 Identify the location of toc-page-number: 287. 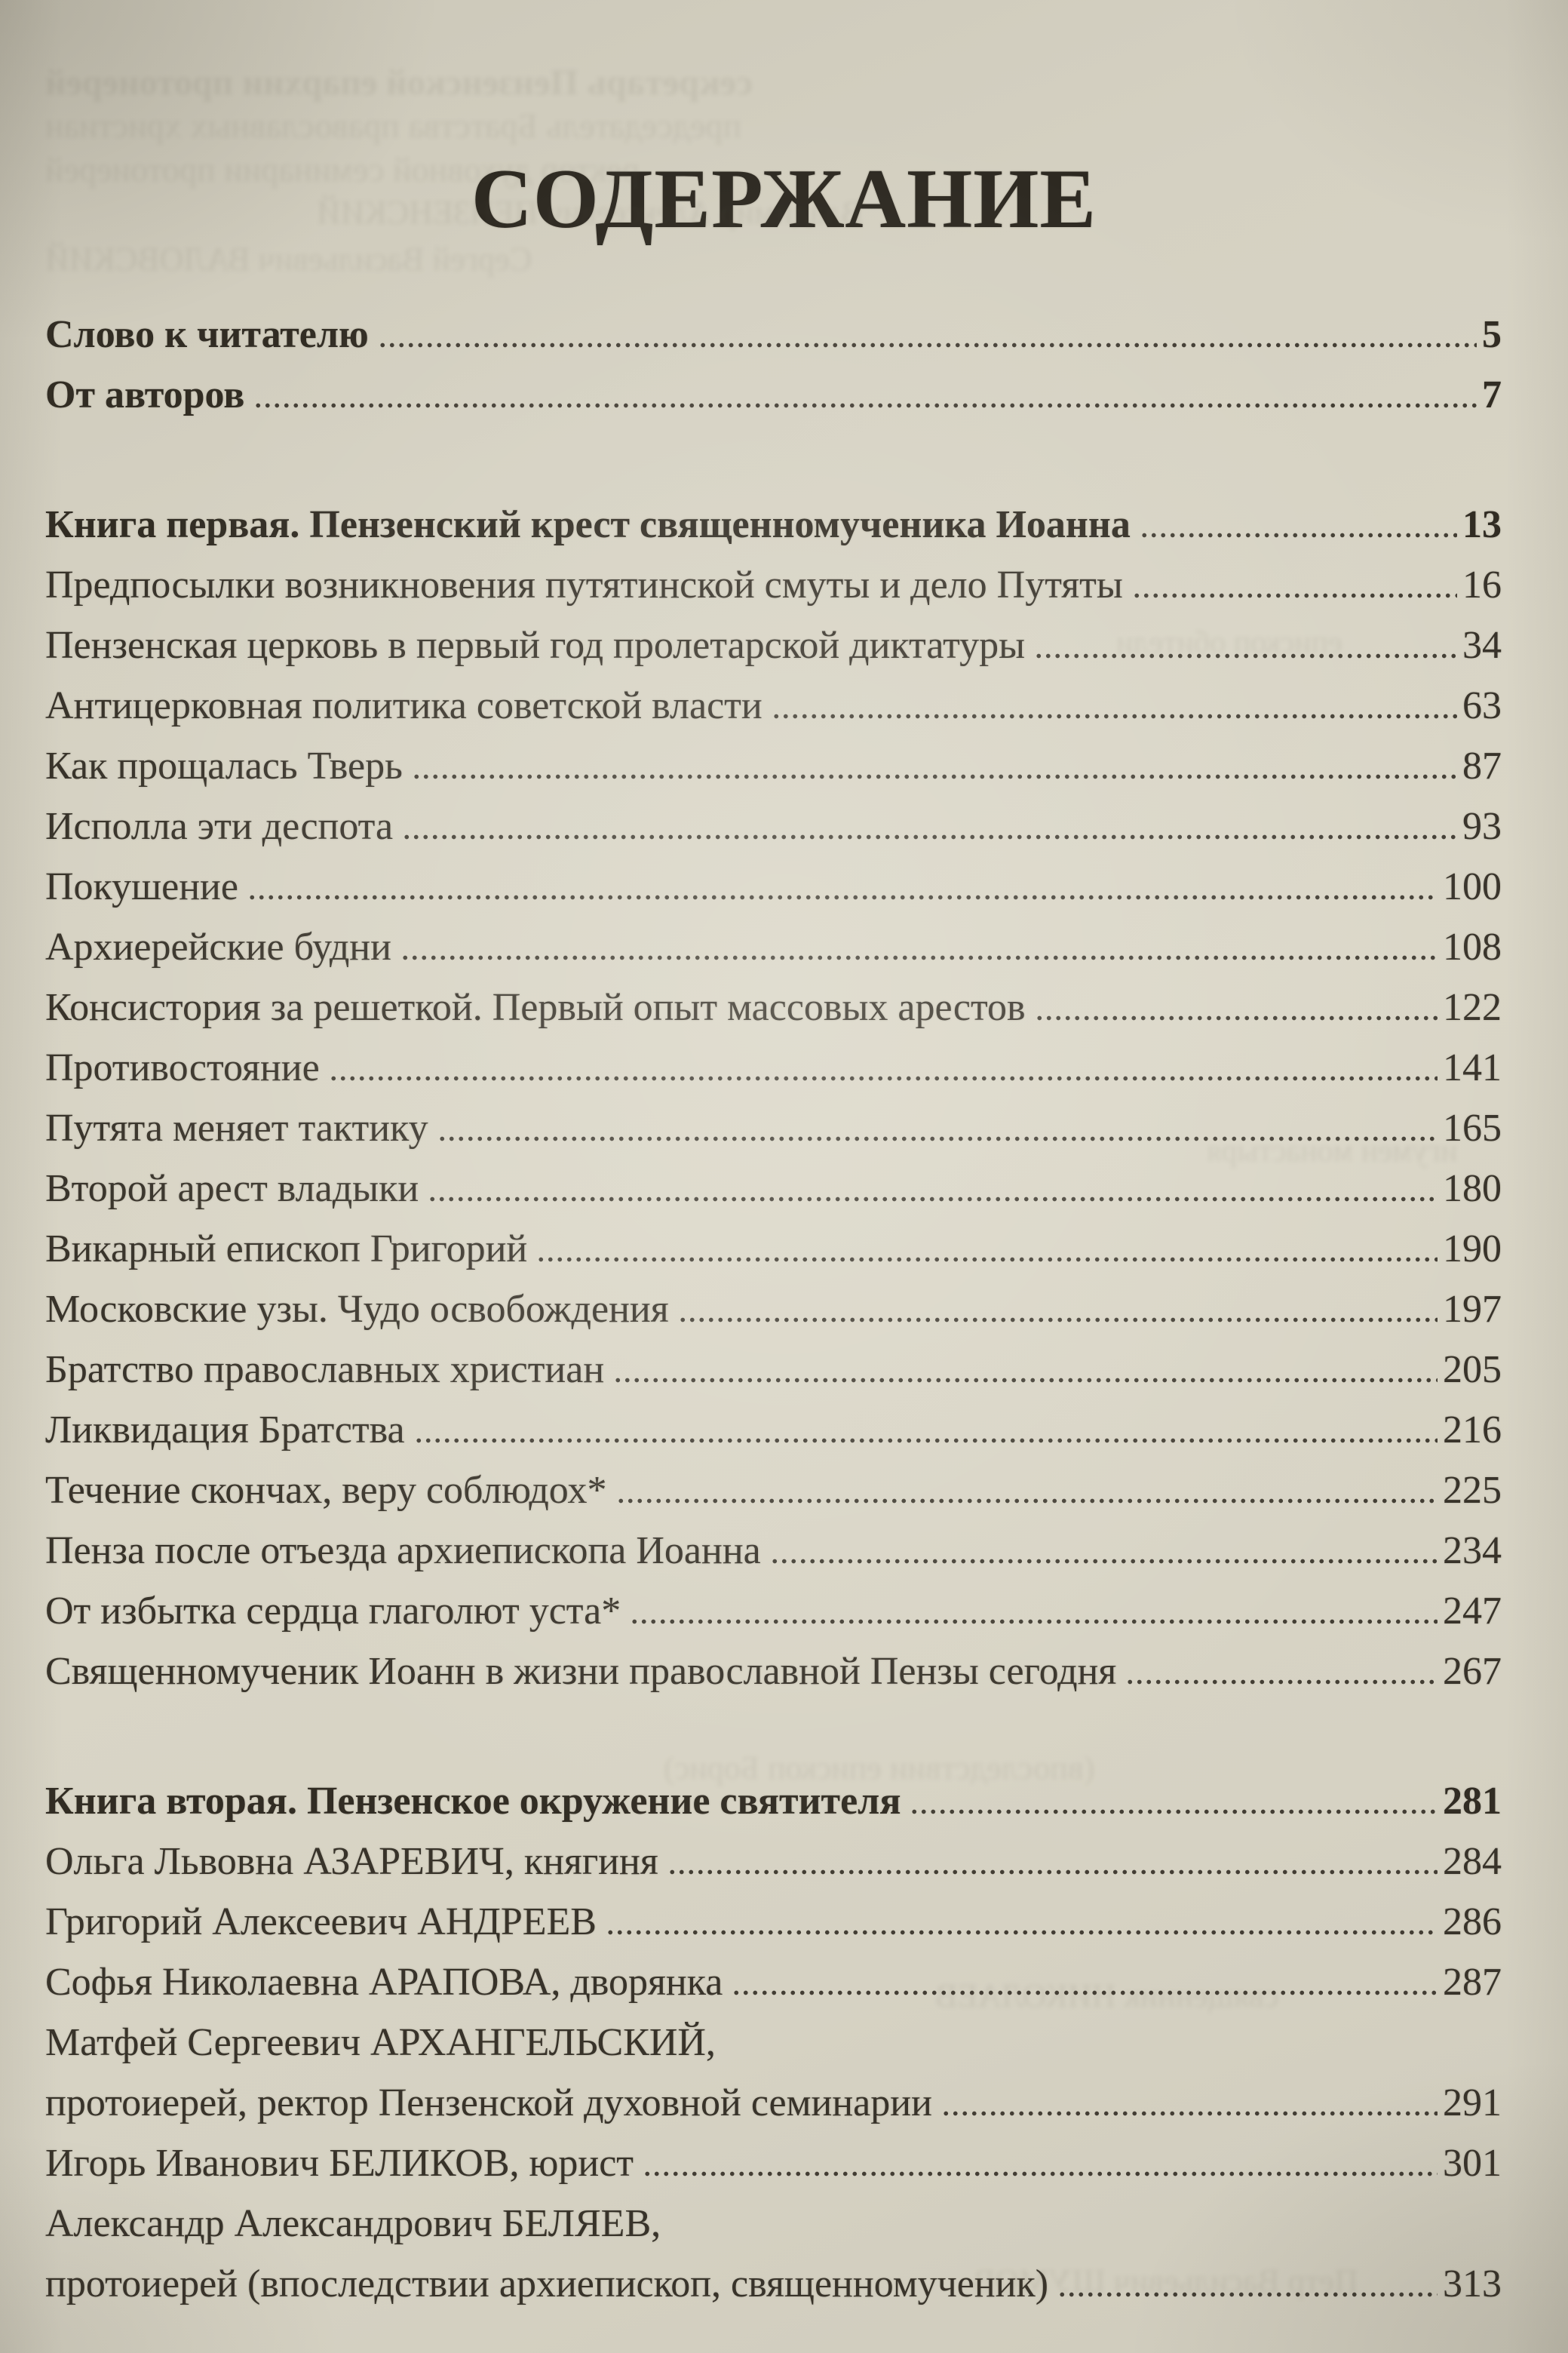
(1473, 1982).